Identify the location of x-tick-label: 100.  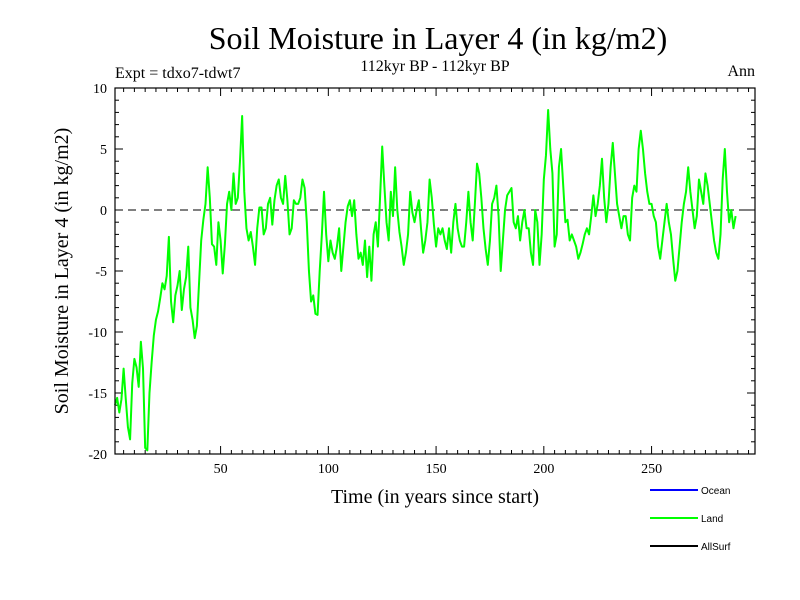
(328, 469).